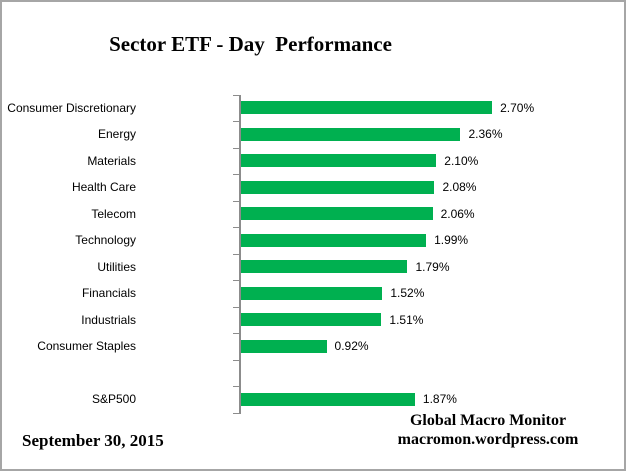 This screenshot has width=626, height=471. What do you see at coordinates (351, 346) in the screenshot?
I see `value-label: 0.92%` at bounding box center [351, 346].